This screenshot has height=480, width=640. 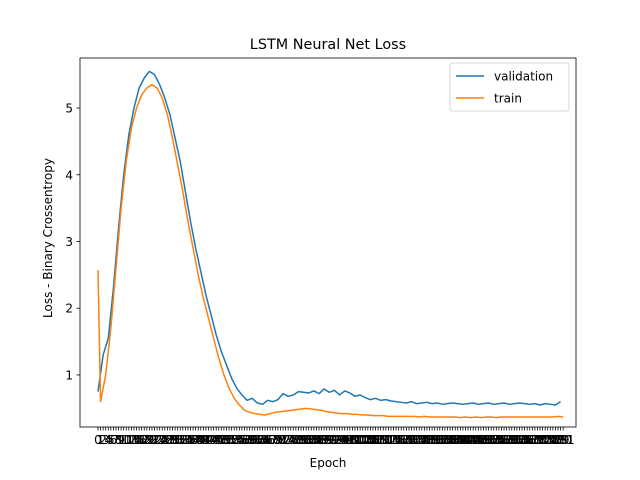 What do you see at coordinates (234, 440) in the screenshot?
I see `x-tick-label: 53` at bounding box center [234, 440].